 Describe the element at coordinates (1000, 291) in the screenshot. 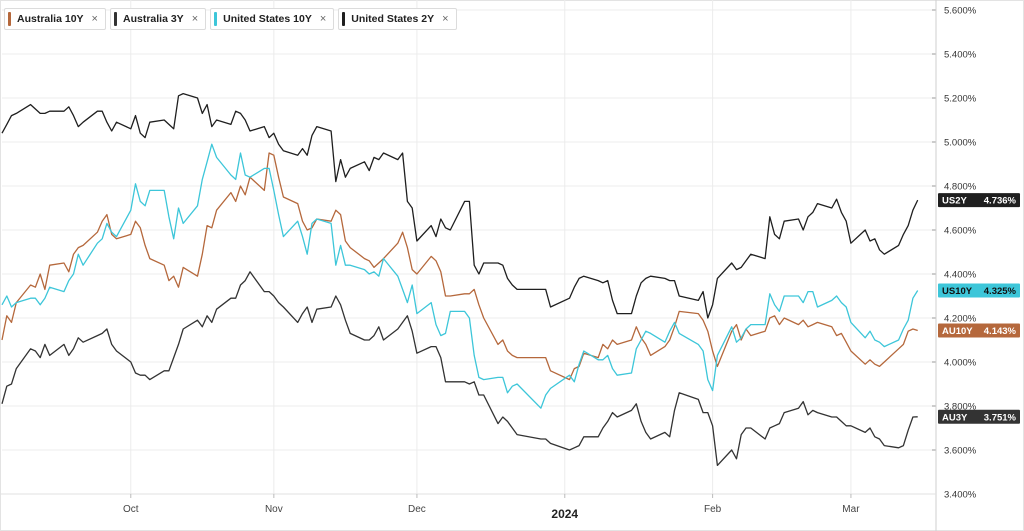

I see `badge-value: 4.325%` at that location.